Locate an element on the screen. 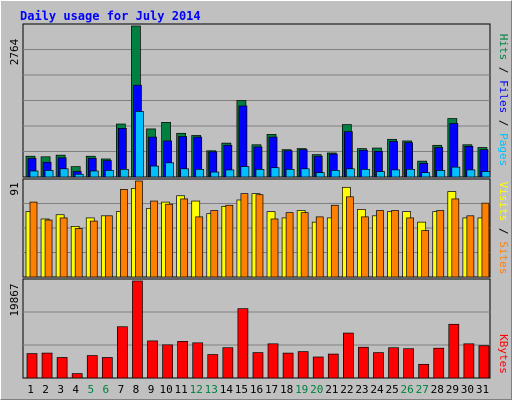  x-tick-label: 11 is located at coordinates (181, 389).